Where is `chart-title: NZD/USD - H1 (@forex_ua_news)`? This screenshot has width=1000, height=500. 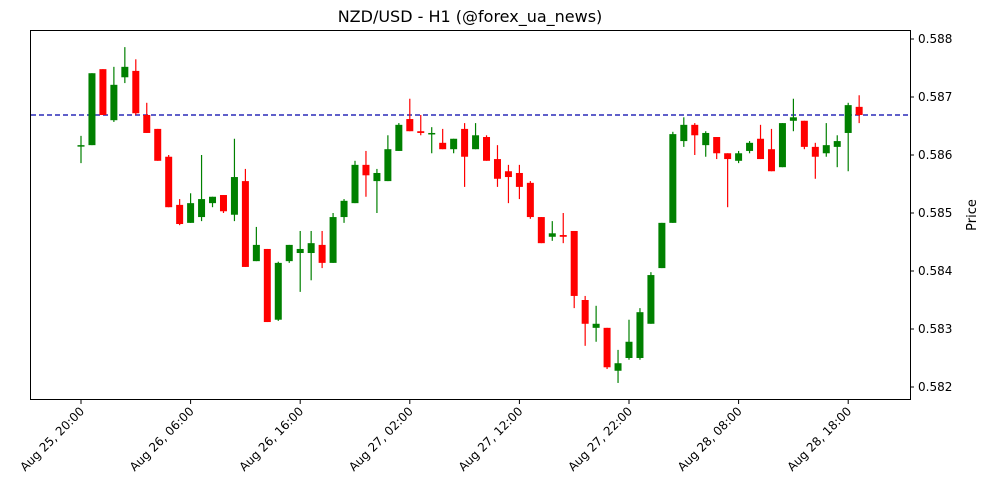
chart-title: NZD/USD - H1 (@forex_ua_news) is located at coordinates (470, 17).